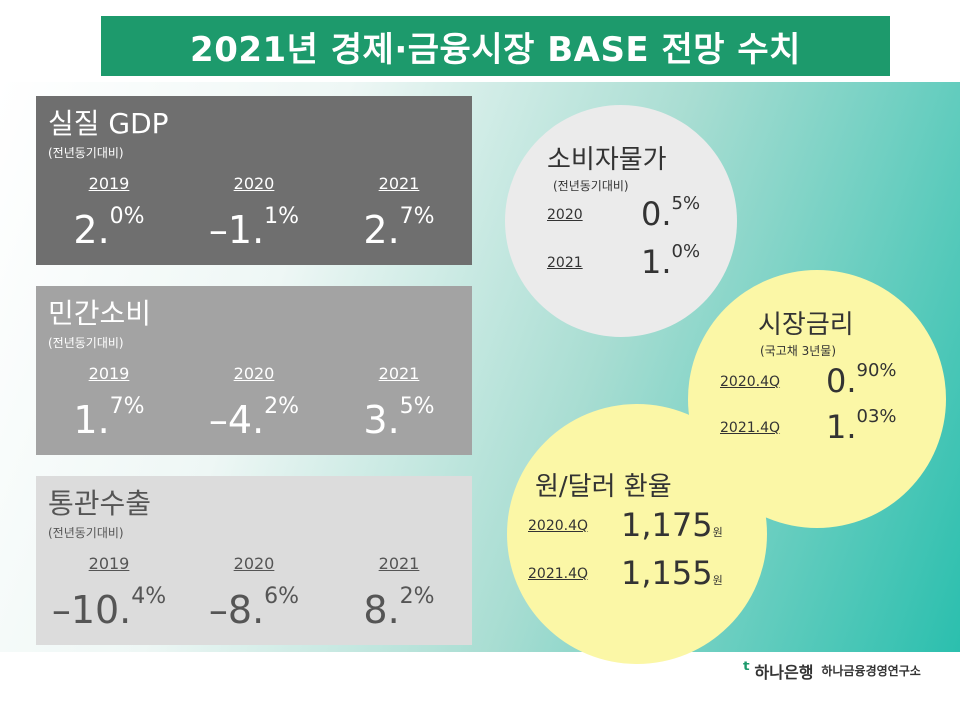 The height and width of the screenshot is (720, 960). What do you see at coordinates (861, 380) in the screenshot?
I see `value: 0.90%` at bounding box center [861, 380].